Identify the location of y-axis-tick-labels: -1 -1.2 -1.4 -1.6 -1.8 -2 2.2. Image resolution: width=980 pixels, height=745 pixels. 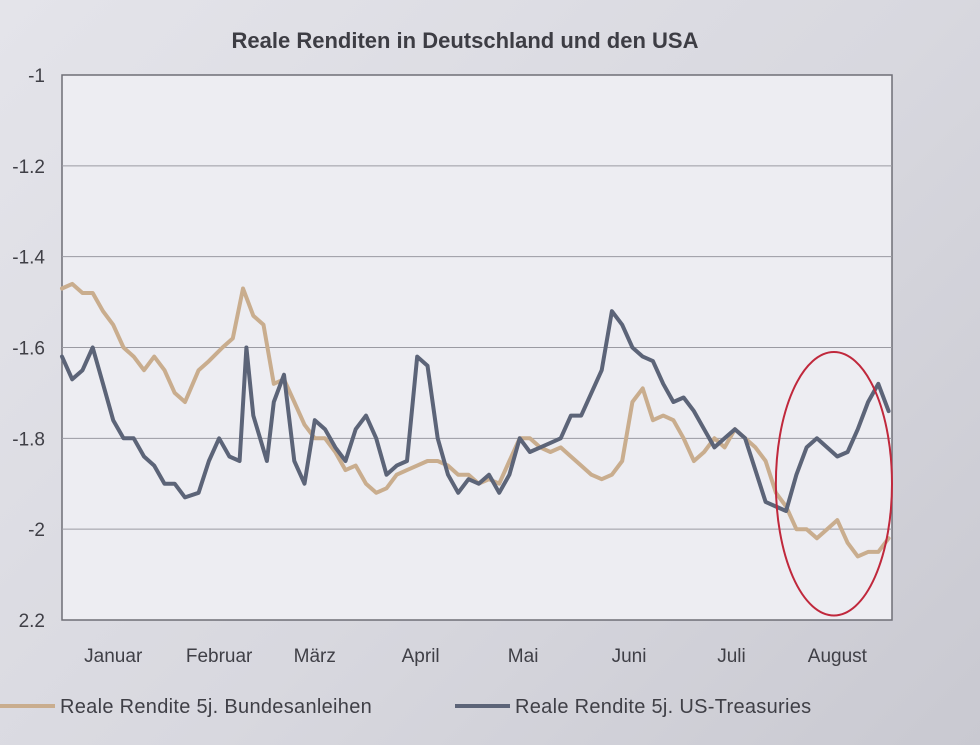
(28, 349).